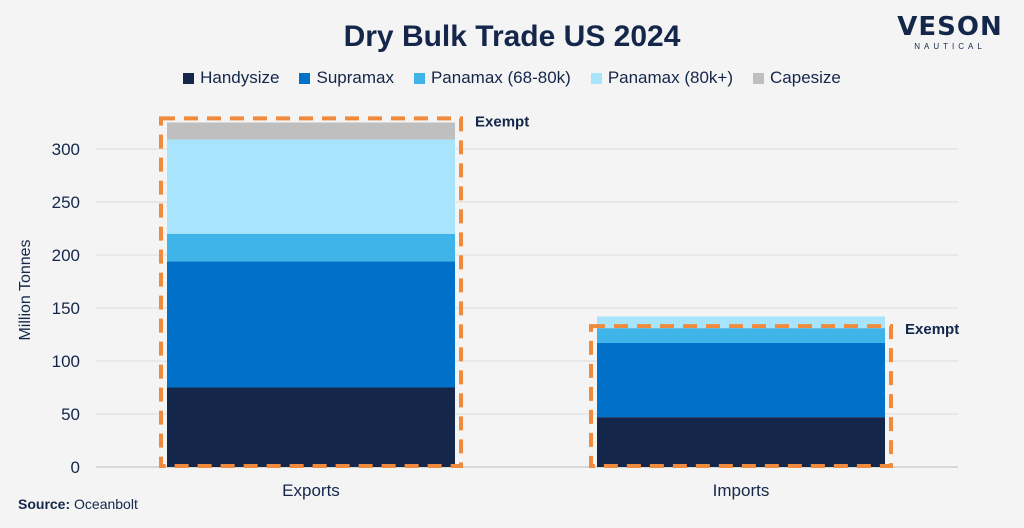 Image resolution: width=1024 pixels, height=528 pixels. I want to click on legend-item-handysize: Handysize, so click(231, 78).